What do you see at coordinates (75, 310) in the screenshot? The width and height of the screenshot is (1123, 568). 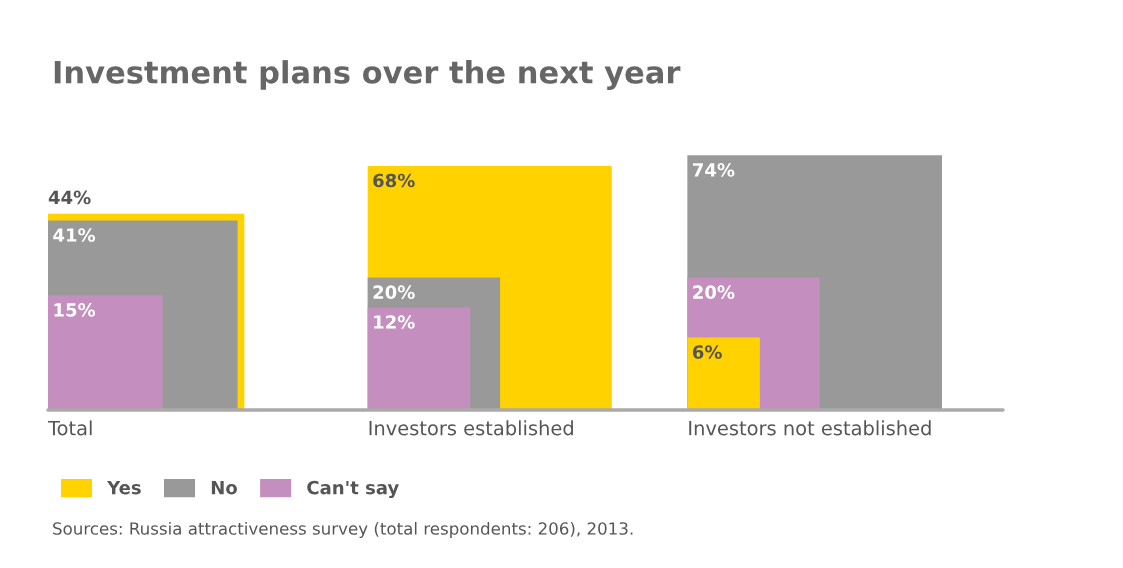 I see `data-label: 15%` at bounding box center [75, 310].